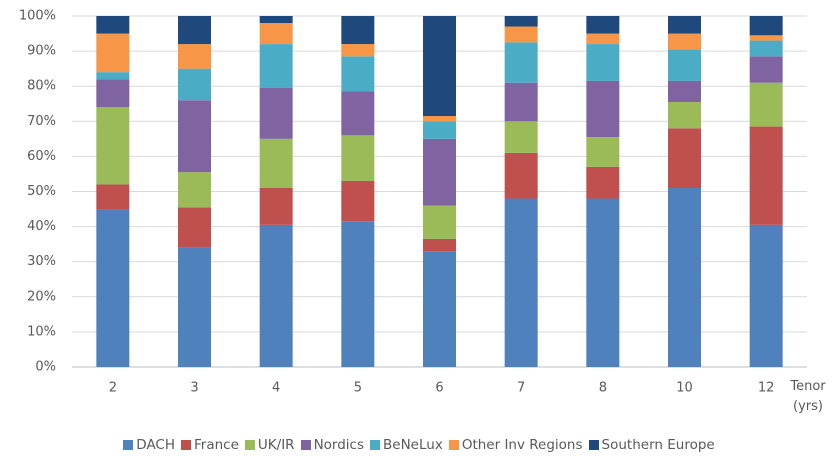  I want to click on legend-item: UK/IR, so click(269, 445).